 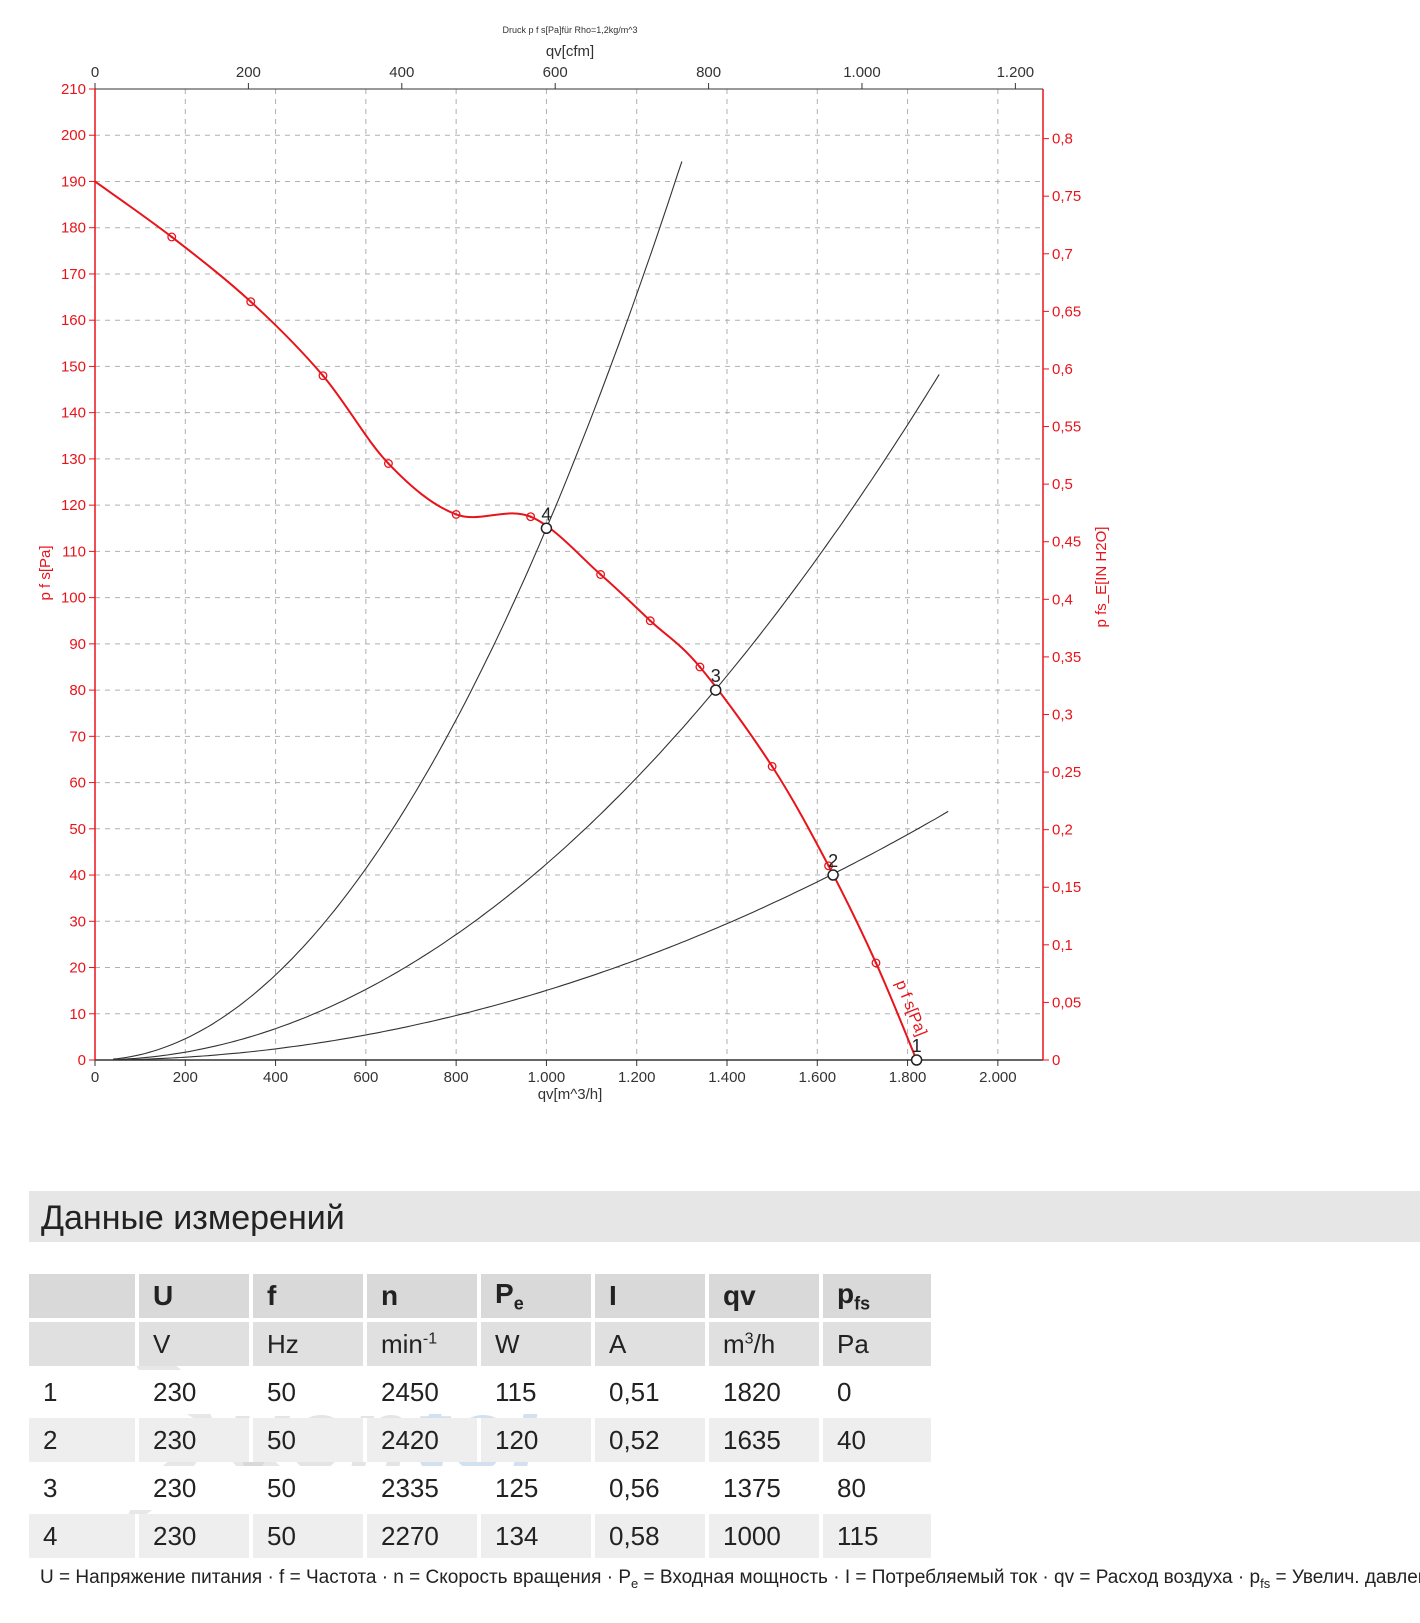 What do you see at coordinates (1066, 657) in the screenshot?
I see `y2-tick-label: 0,35` at bounding box center [1066, 657].